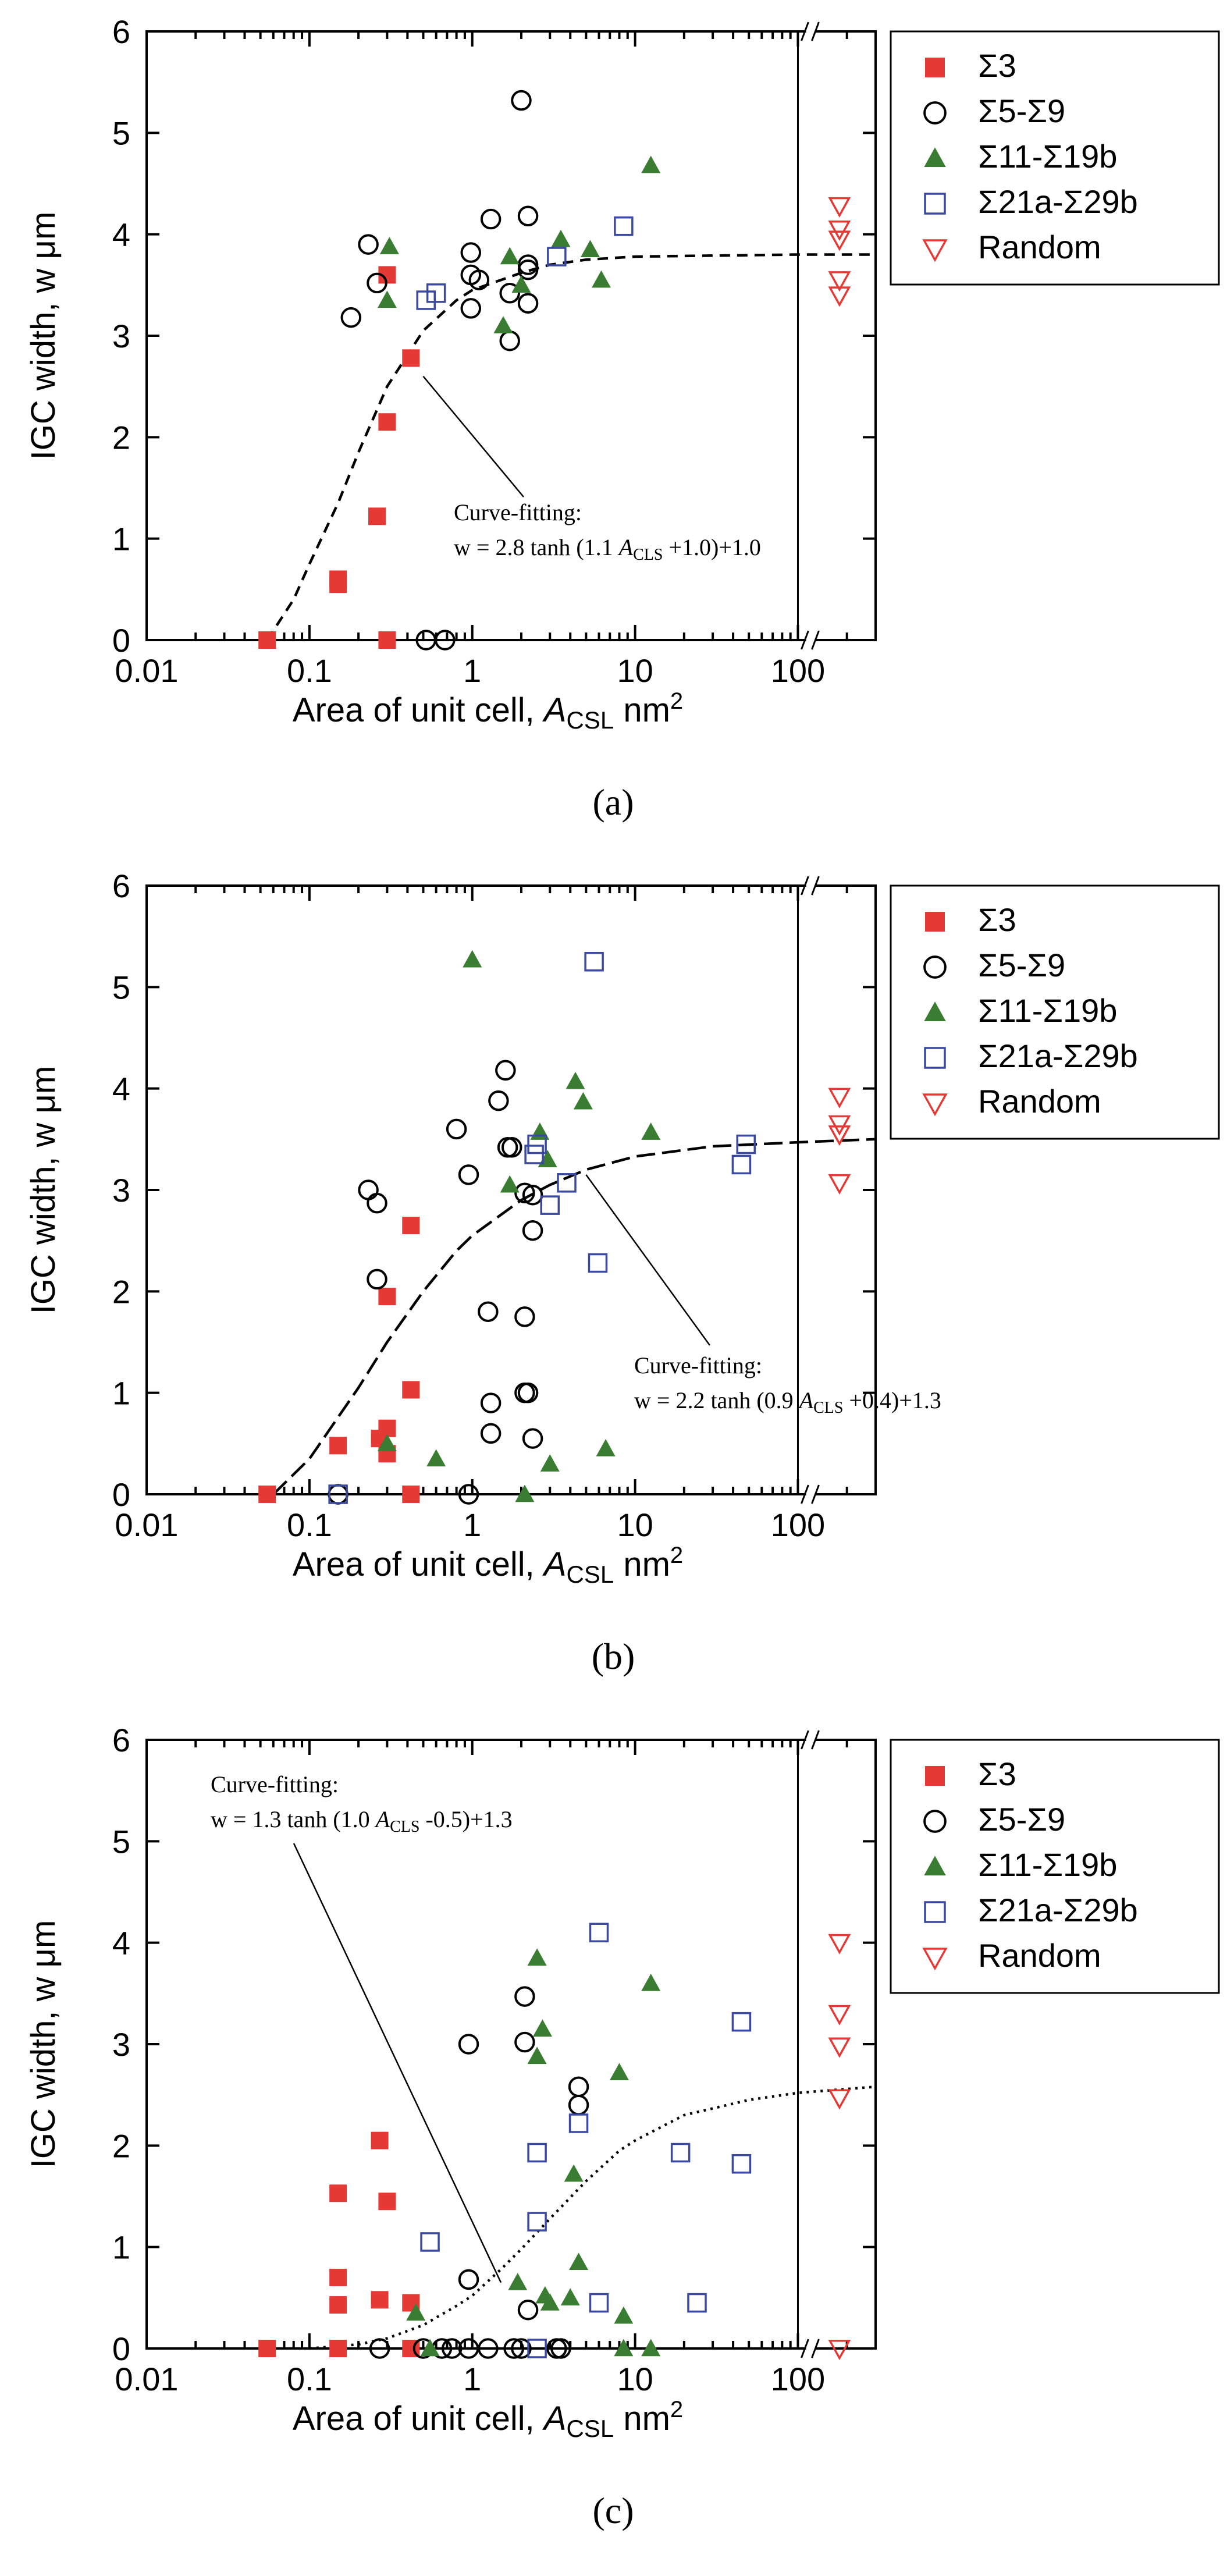 This screenshot has height=2576, width=1227. I want to click on x-axis-title: Area of unit cell, ACSL nm2, so click(488, 711).